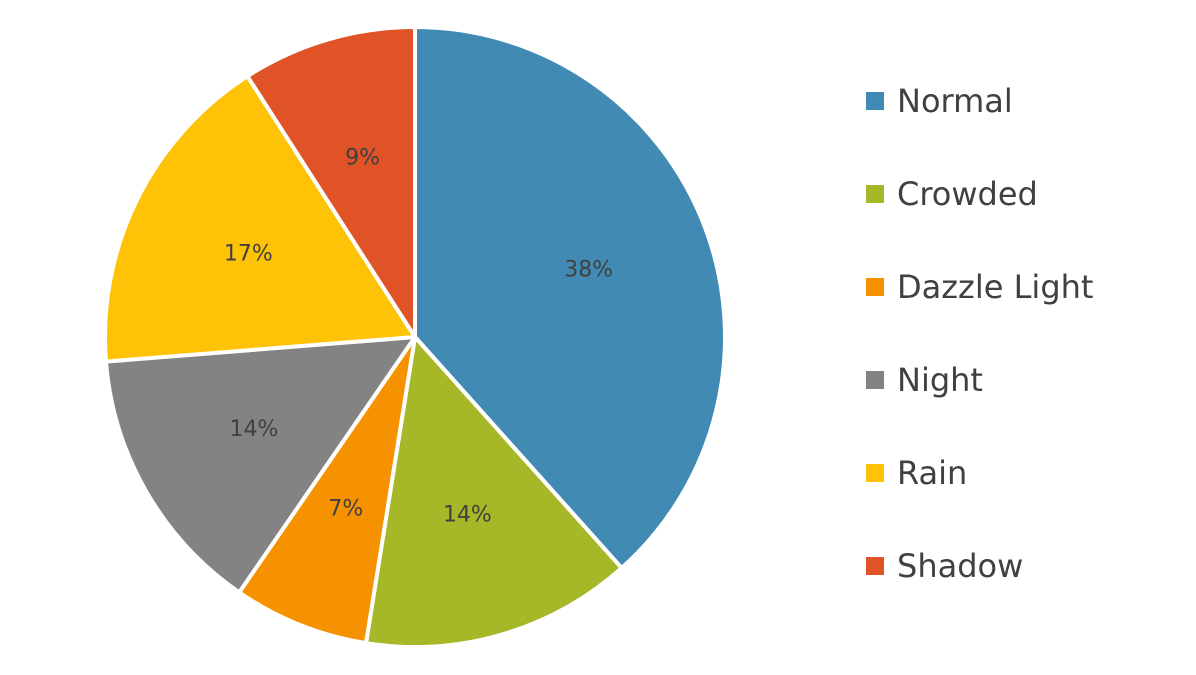 The width and height of the screenshot is (1196, 675). I want to click on data-label: 17%, so click(248, 253).